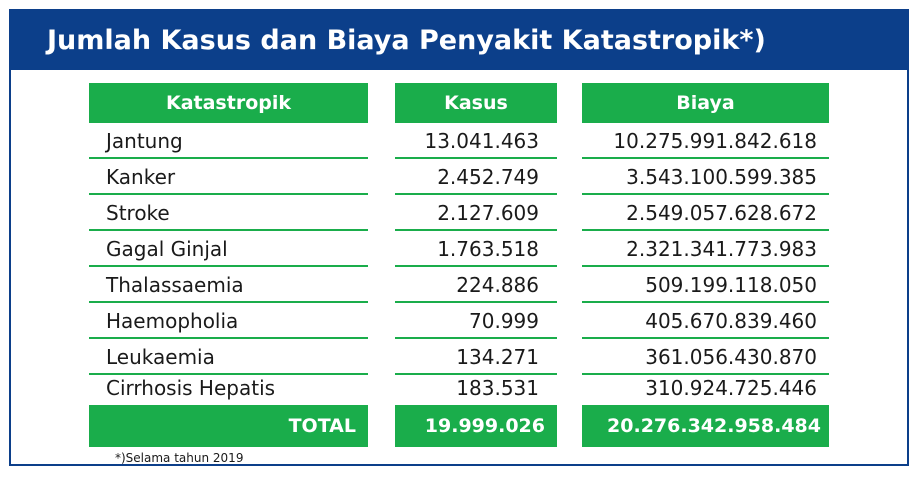 This screenshot has height=485, width=919. I want to click on cell-biaya: 10.275.991.842.618, so click(715, 141).